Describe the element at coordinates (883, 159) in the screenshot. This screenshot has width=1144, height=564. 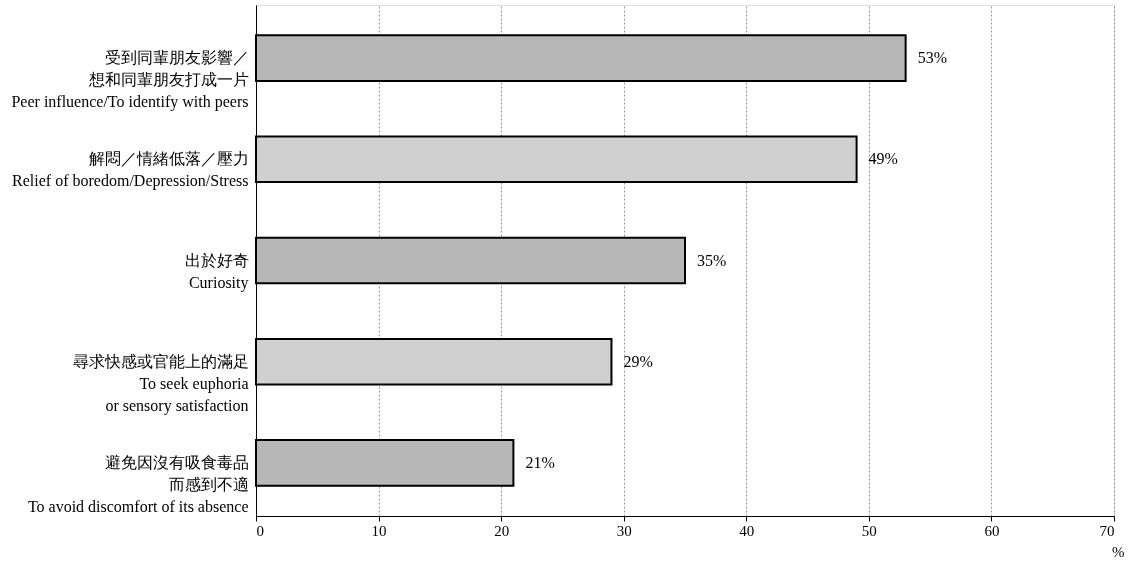
I see `data-label: 49%` at that location.